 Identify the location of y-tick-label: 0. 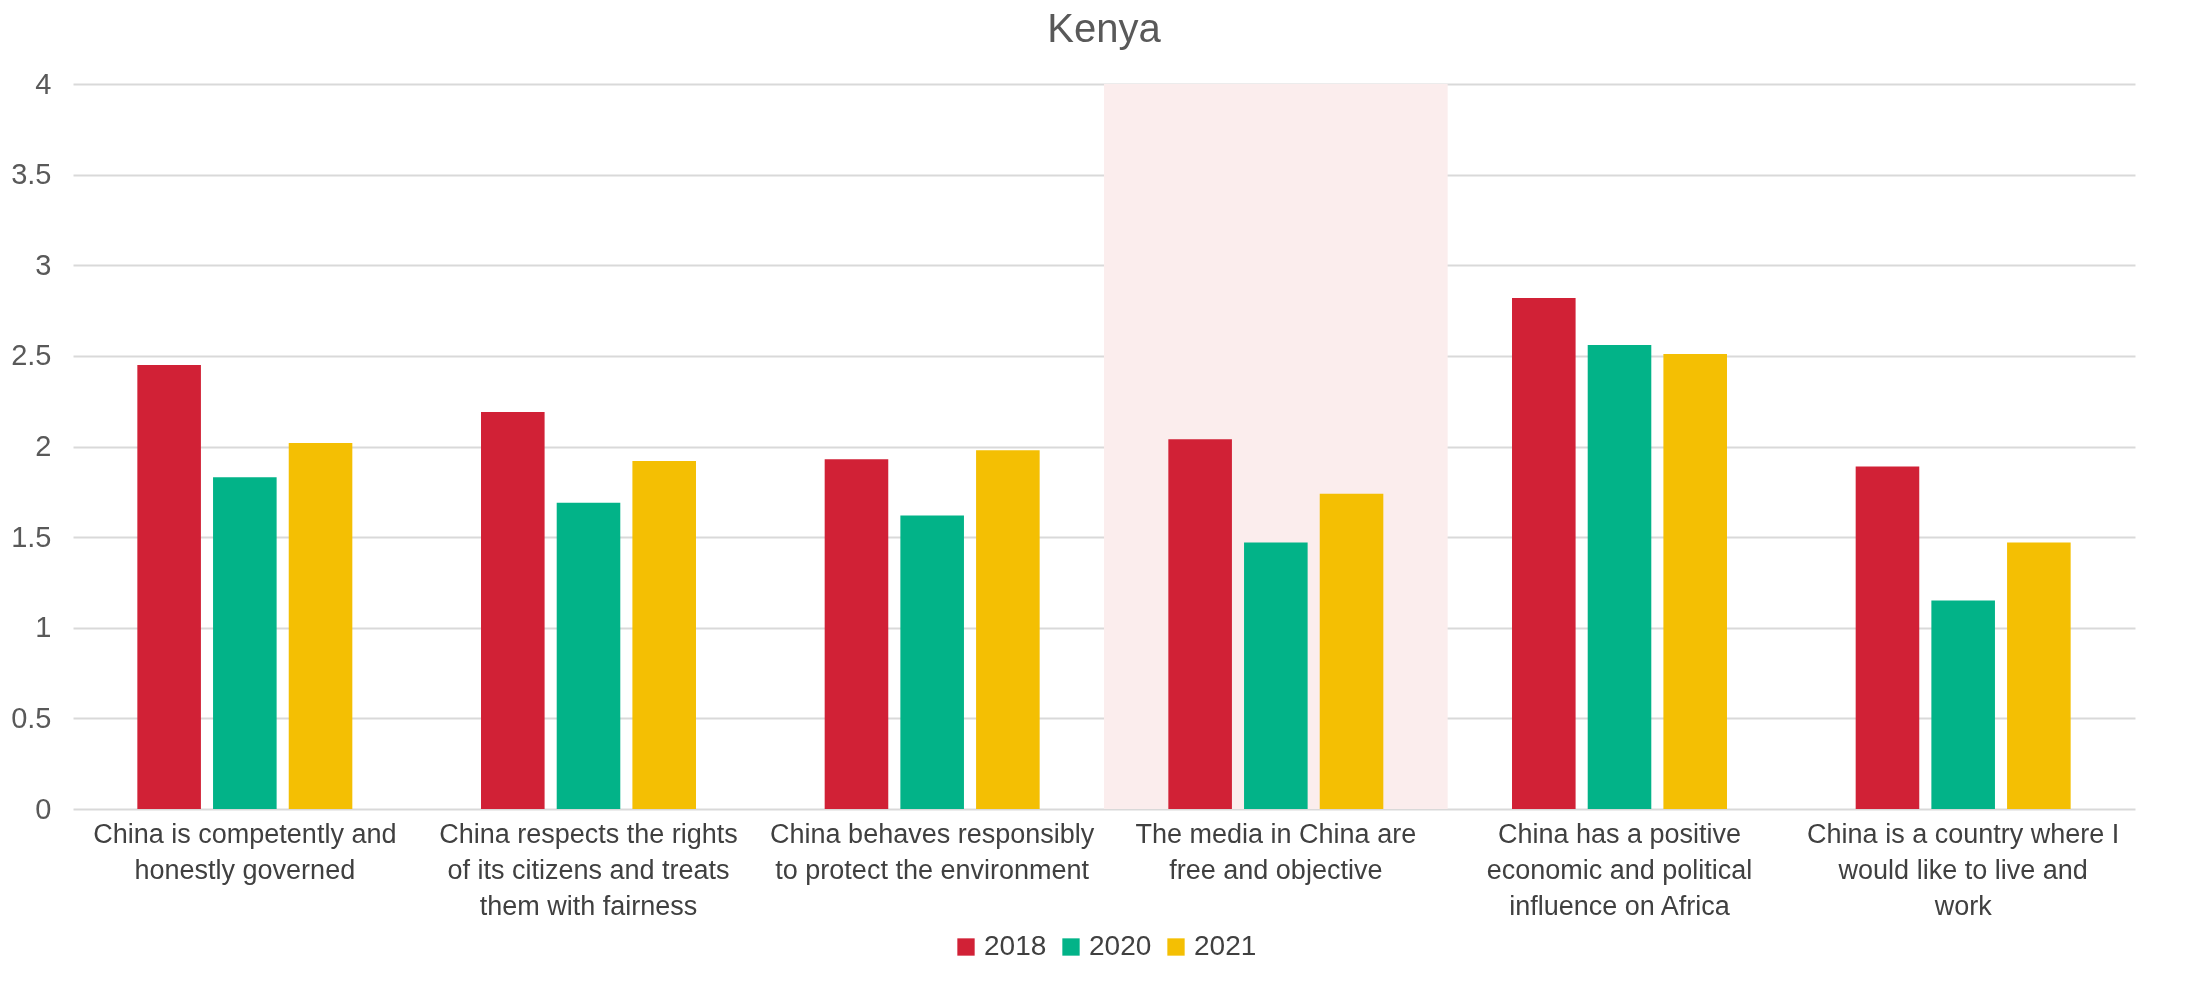
(43, 808).